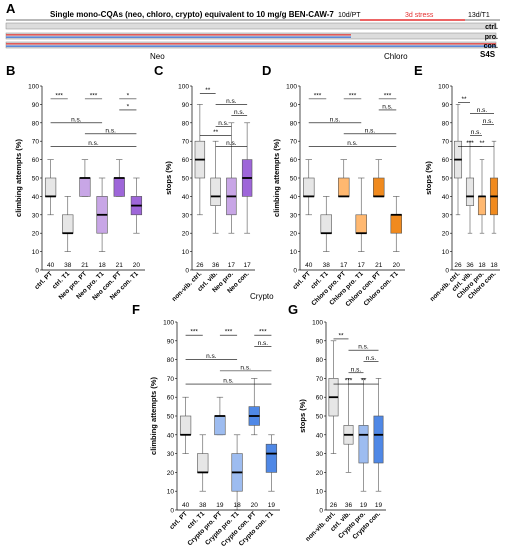 The width and height of the screenshot is (507, 550). What do you see at coordinates (423, 44) in the screenshot?
I see `timeline-stripe-red-end` at bounding box center [423, 44].